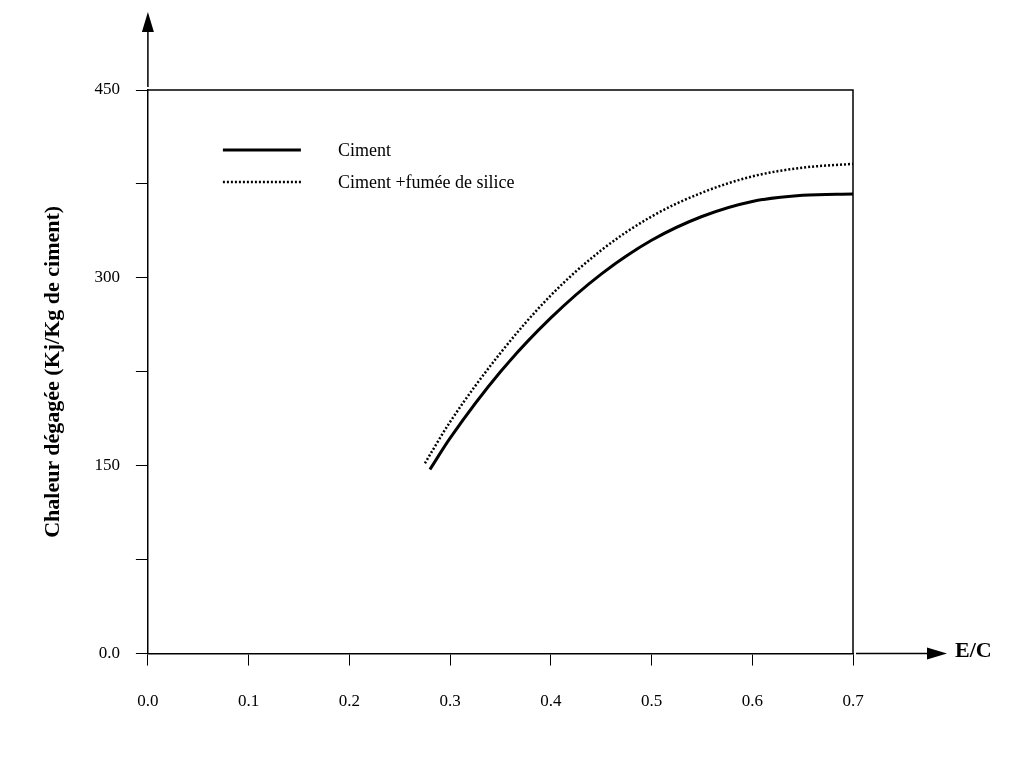 The height and width of the screenshot is (762, 1021). What do you see at coordinates (349, 701) in the screenshot?
I see `x-tick-label: 0.2` at bounding box center [349, 701].